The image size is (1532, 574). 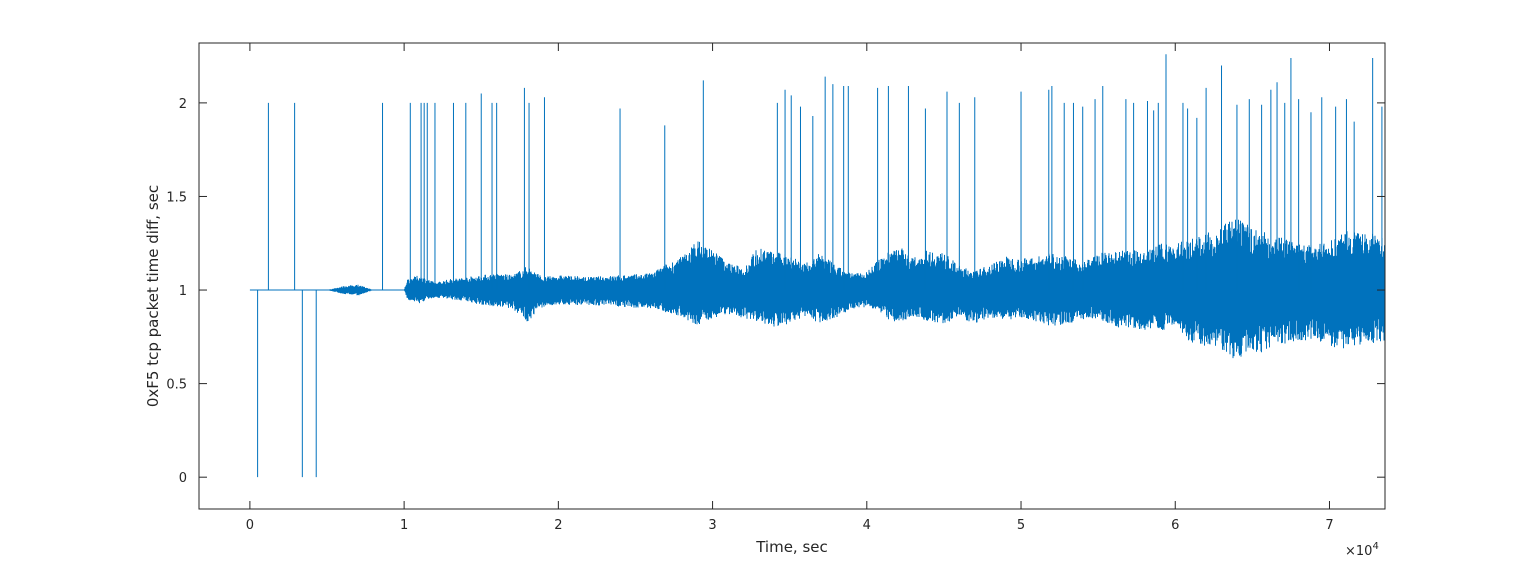 I want to click on y-tick-label: 1.5, so click(x=176, y=197).